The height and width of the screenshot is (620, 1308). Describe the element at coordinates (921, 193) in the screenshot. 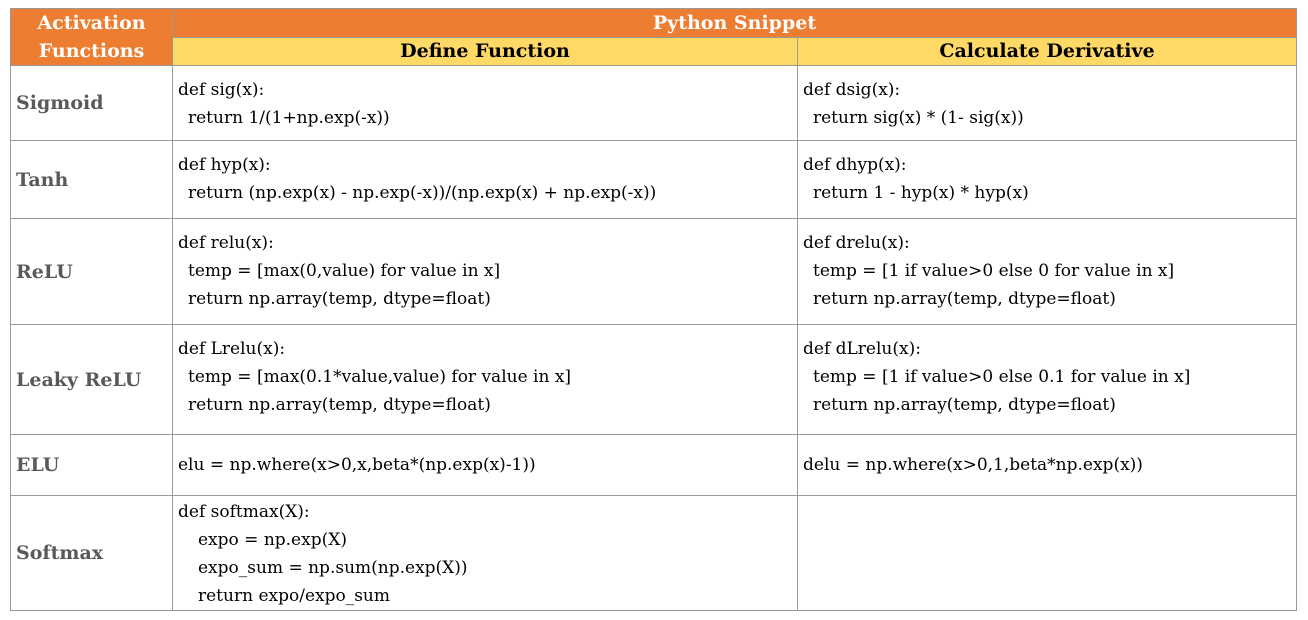

I see `code-line: return 1 - hyp(x) * hyp(x)` at that location.